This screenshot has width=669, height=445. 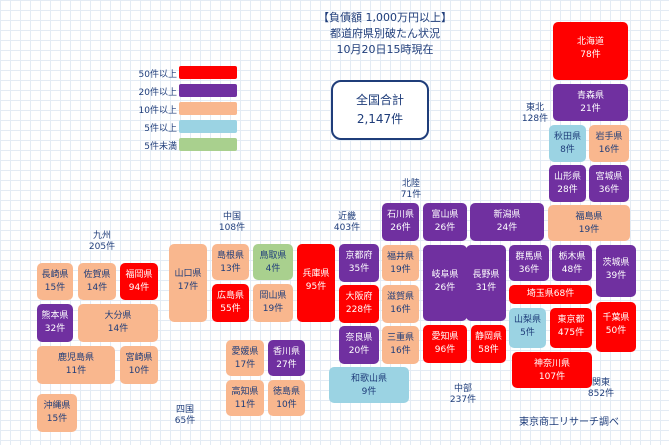 What do you see at coordinates (139, 365) in the screenshot?
I see `pref-miyazaki: 宮崎県 10件` at bounding box center [139, 365].